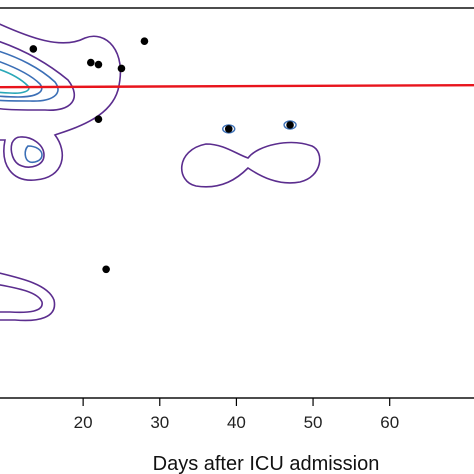  I want to click on x-axis: 20 30 40 50 60, so click(236, 415).